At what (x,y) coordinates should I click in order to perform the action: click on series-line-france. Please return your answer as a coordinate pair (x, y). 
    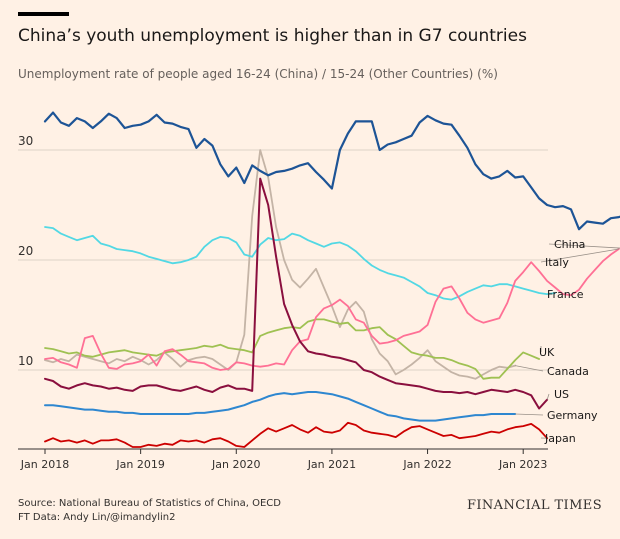
    Looking at the image, I should click on (300, 263).